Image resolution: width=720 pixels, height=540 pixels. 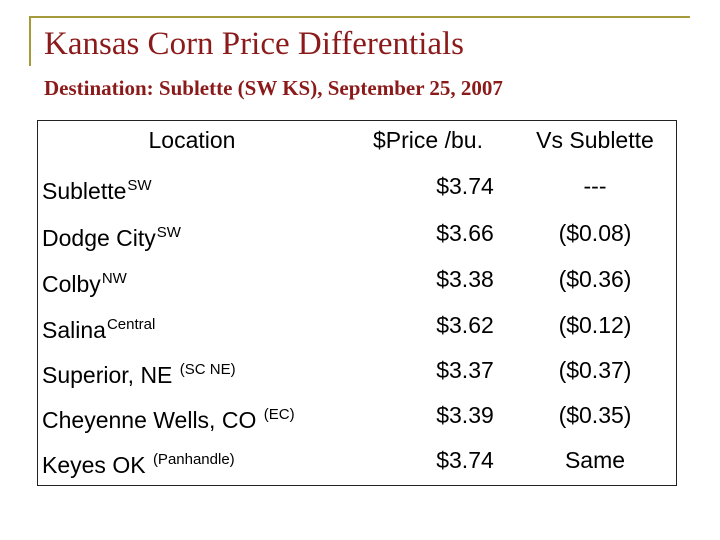 I want to click on location-cell: Dodge CitySW, so click(x=111, y=235).